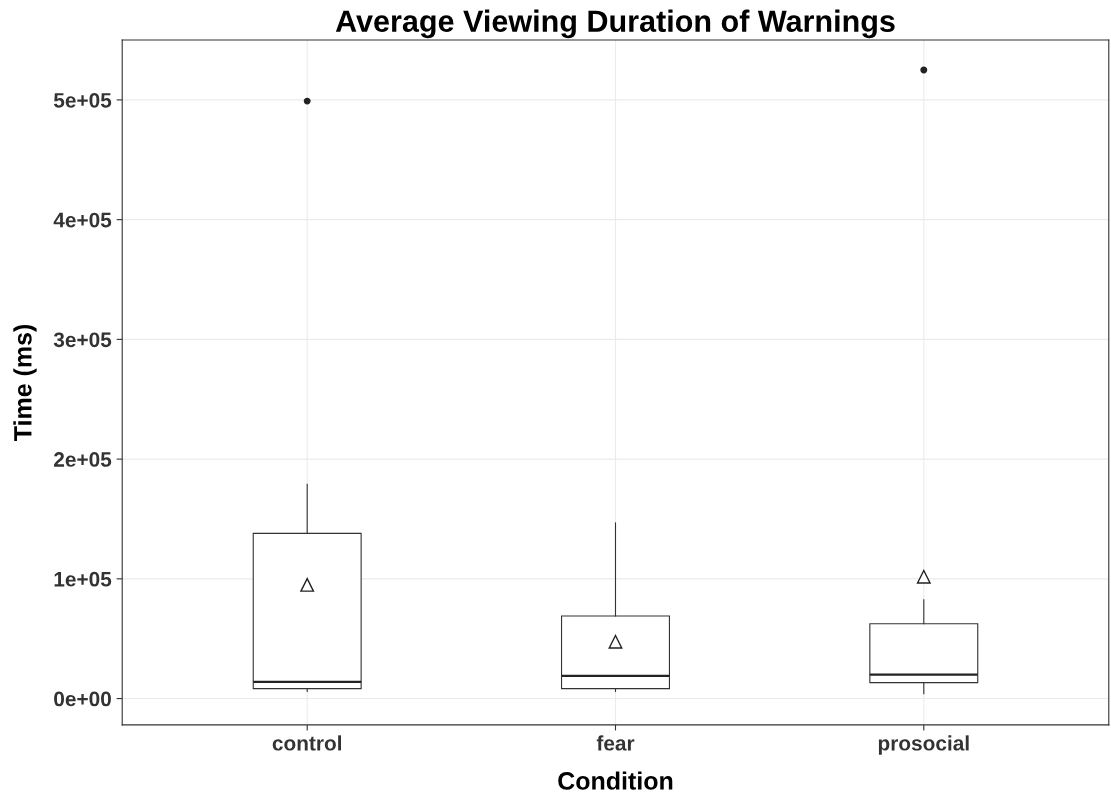 Image resolution: width=1111 pixels, height=801 pixels. What do you see at coordinates (307, 743) in the screenshot?
I see `x-tick-label: control` at bounding box center [307, 743].